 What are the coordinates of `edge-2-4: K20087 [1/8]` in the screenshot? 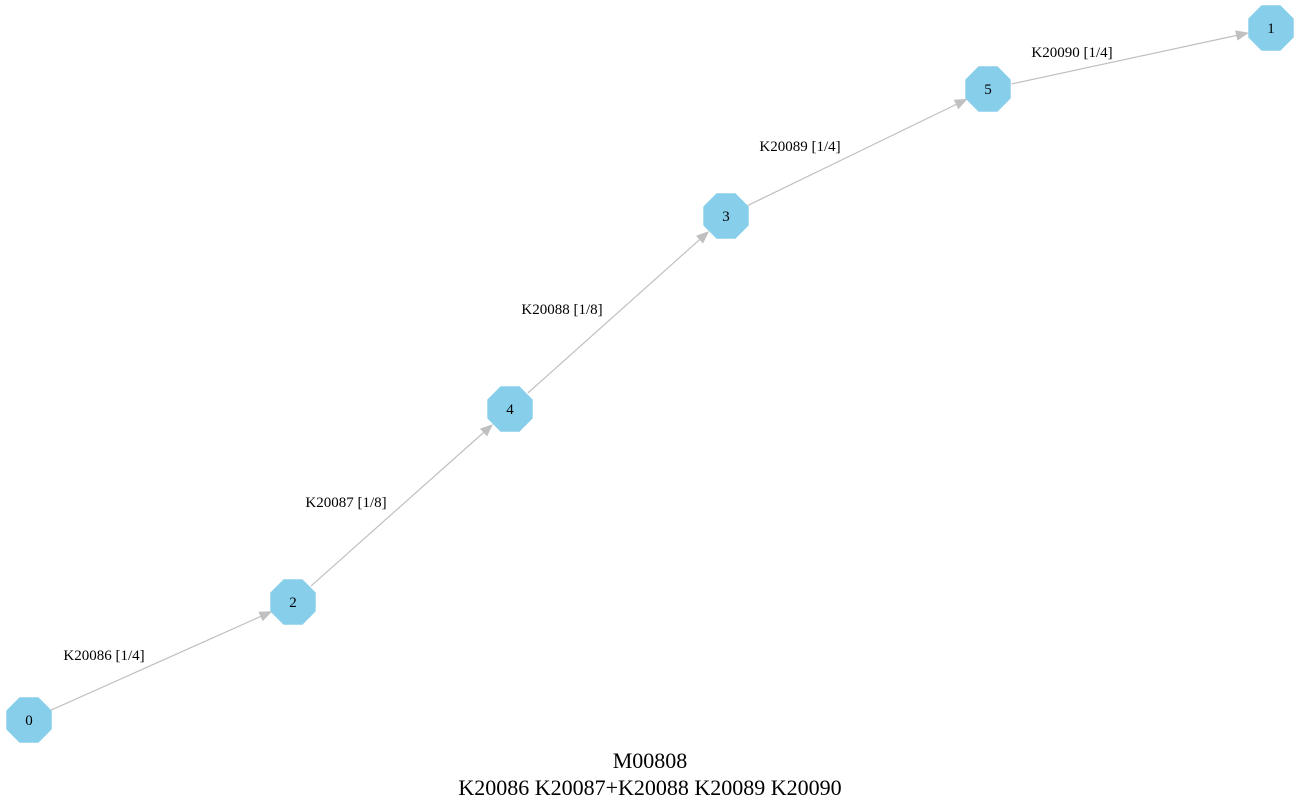 It's located at (399, 505).